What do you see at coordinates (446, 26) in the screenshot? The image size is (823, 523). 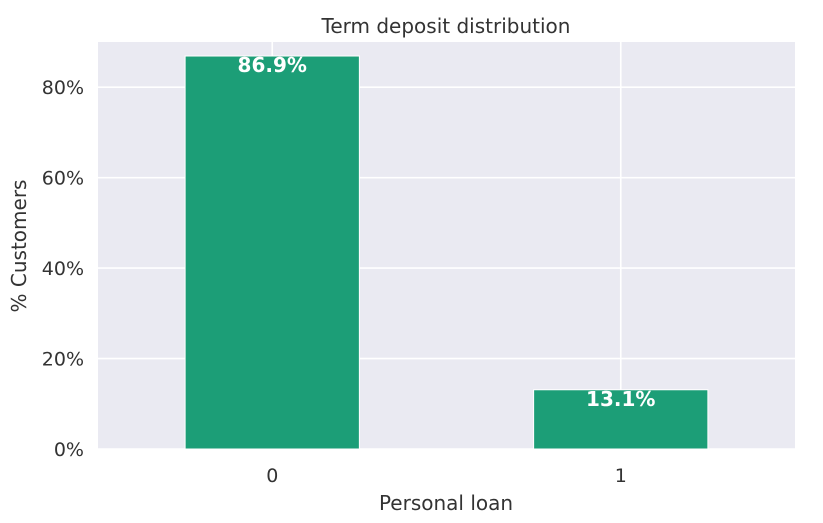 I see `chart-title: Term deposit distribution` at bounding box center [446, 26].